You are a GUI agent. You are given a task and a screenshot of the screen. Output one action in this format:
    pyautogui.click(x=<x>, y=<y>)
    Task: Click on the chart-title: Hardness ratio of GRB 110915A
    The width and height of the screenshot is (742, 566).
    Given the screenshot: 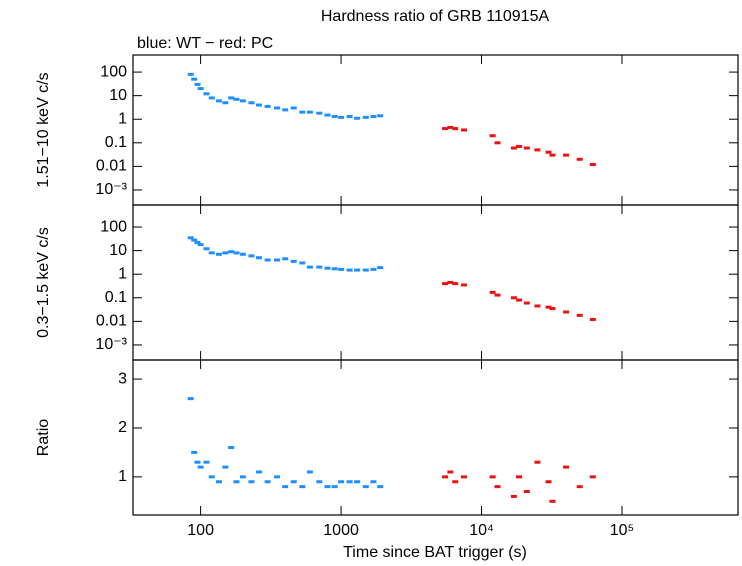 What is the action you would take?
    pyautogui.click(x=435, y=16)
    